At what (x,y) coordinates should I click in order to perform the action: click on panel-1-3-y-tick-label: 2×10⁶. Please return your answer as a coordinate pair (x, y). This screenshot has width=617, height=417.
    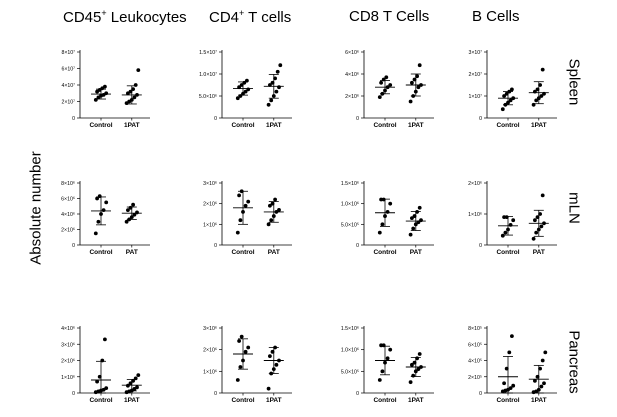
    Looking at the image, I should click on (475, 184).